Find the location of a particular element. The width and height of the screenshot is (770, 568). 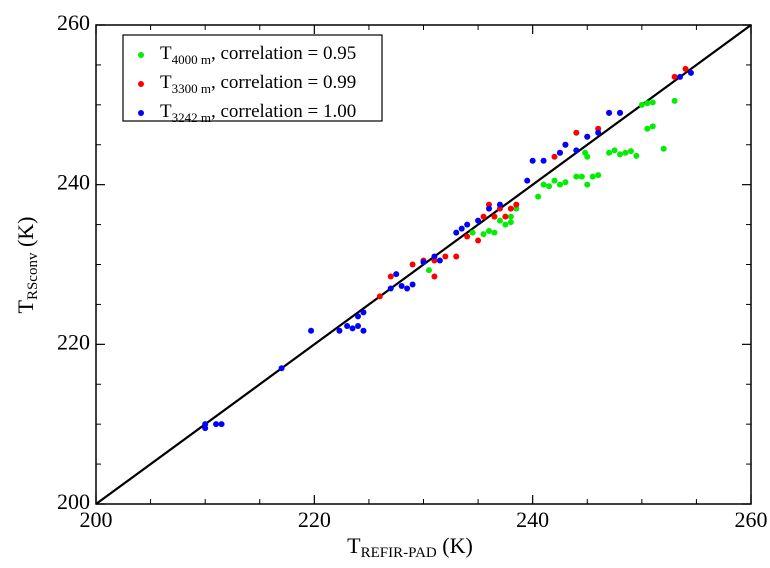

x-tick-label: 240 is located at coordinates (532, 519).